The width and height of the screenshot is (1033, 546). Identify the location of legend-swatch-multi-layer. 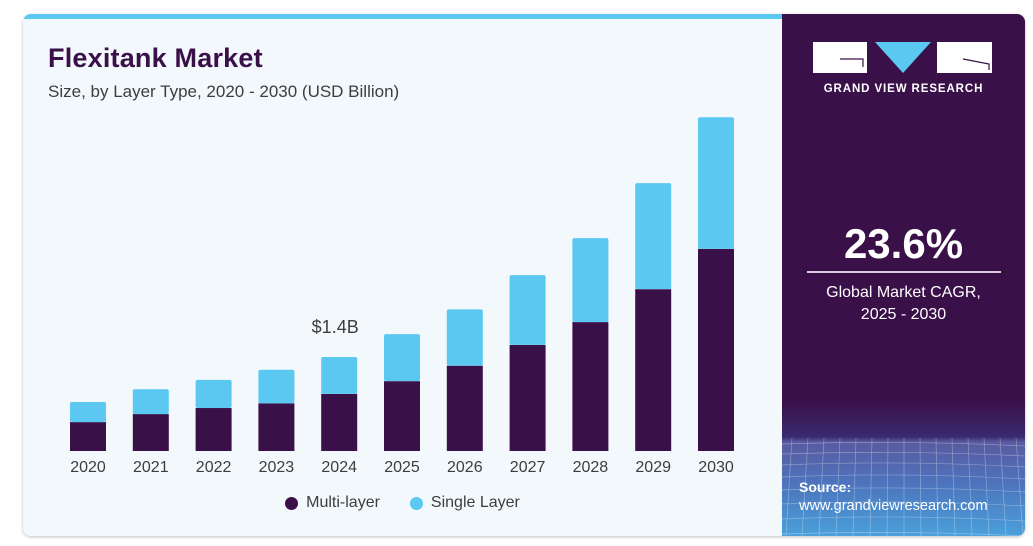
(292, 503).